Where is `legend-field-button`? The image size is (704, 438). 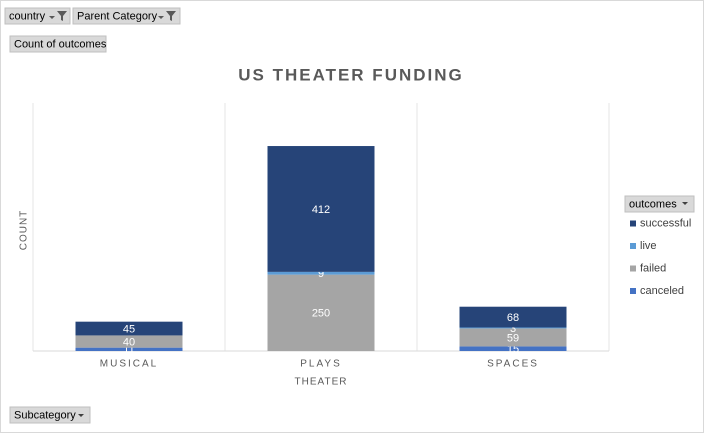
legend-field-button is located at coordinates (659, 204).